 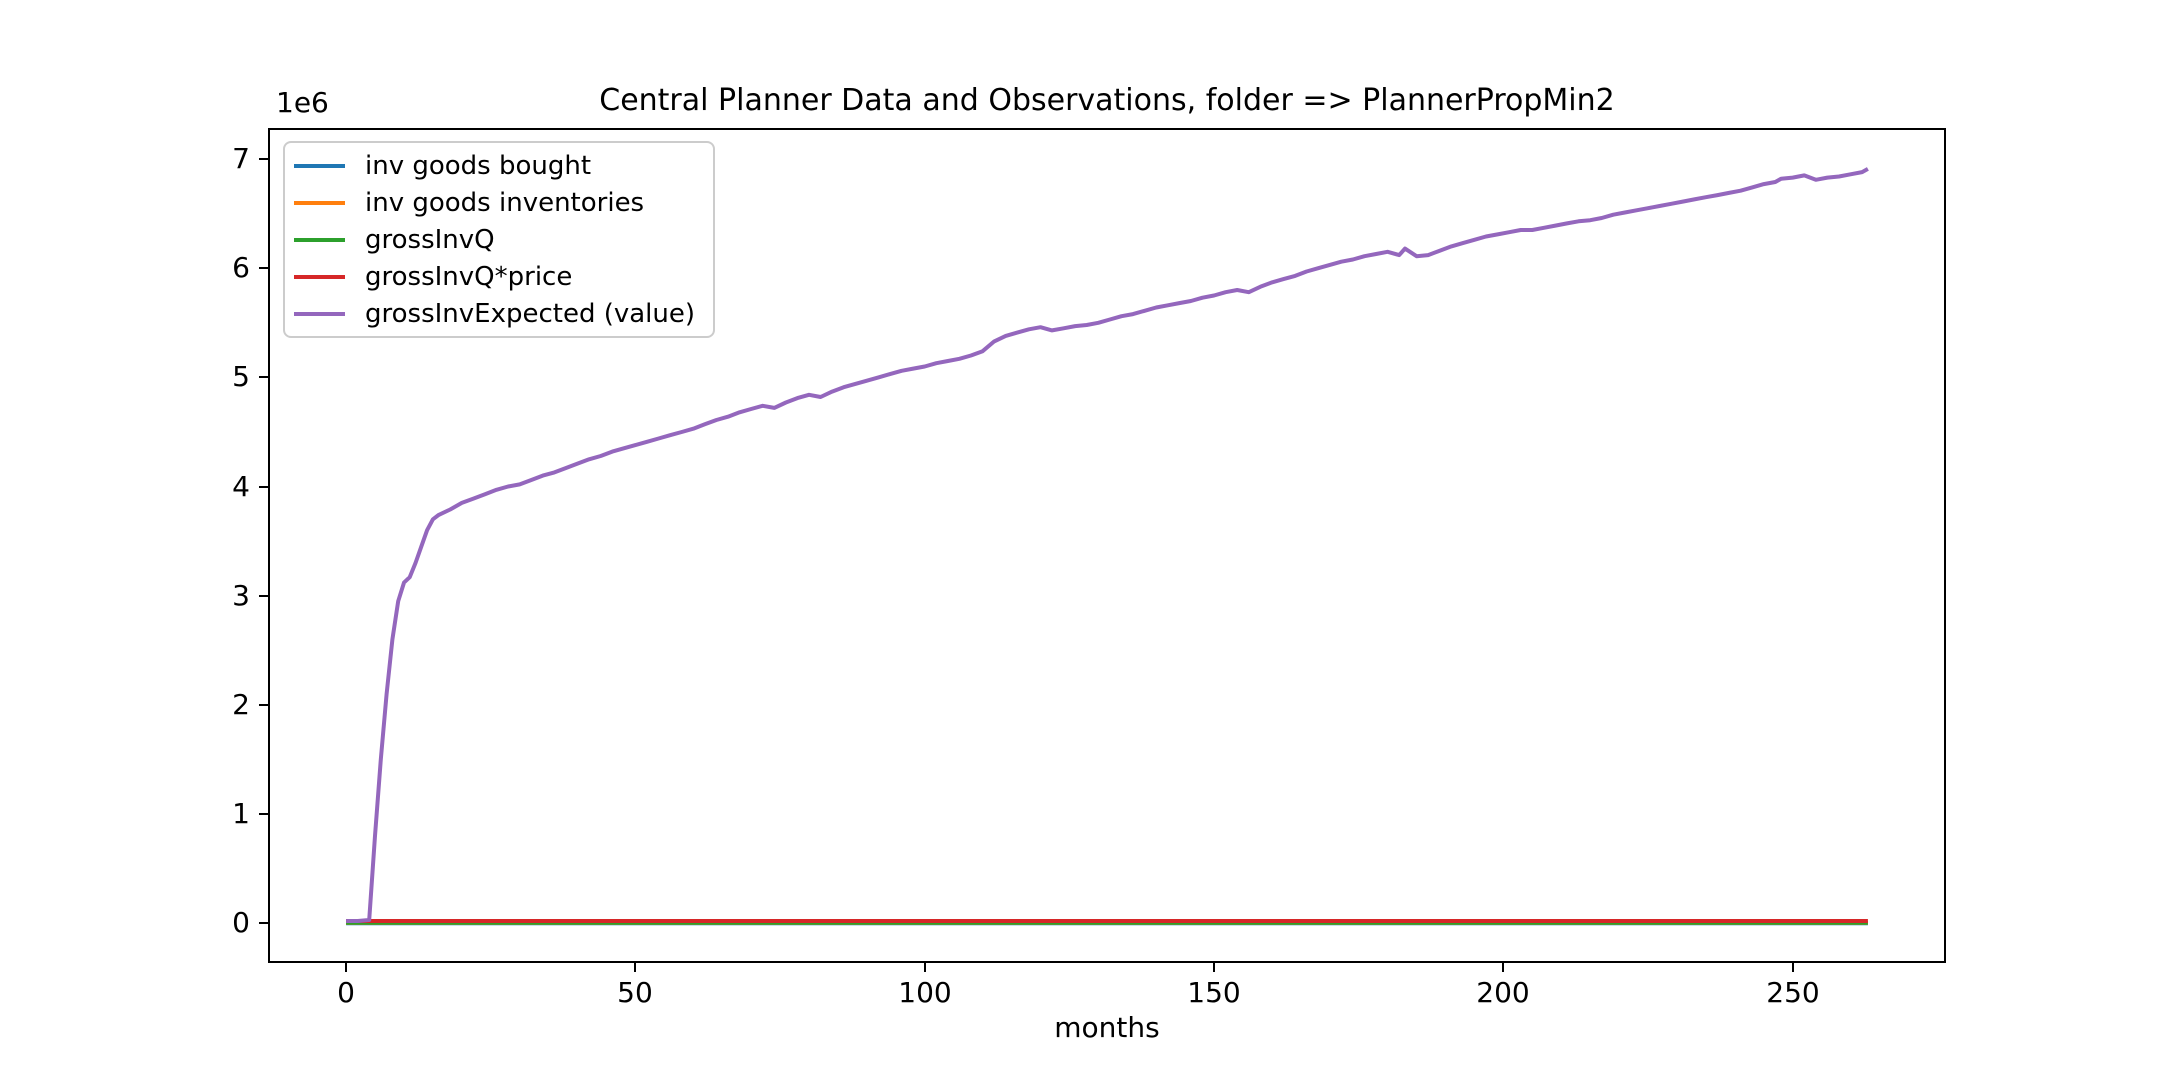 What do you see at coordinates (430, 239) in the screenshot?
I see `legend-item-label: grossInvQ` at bounding box center [430, 239].